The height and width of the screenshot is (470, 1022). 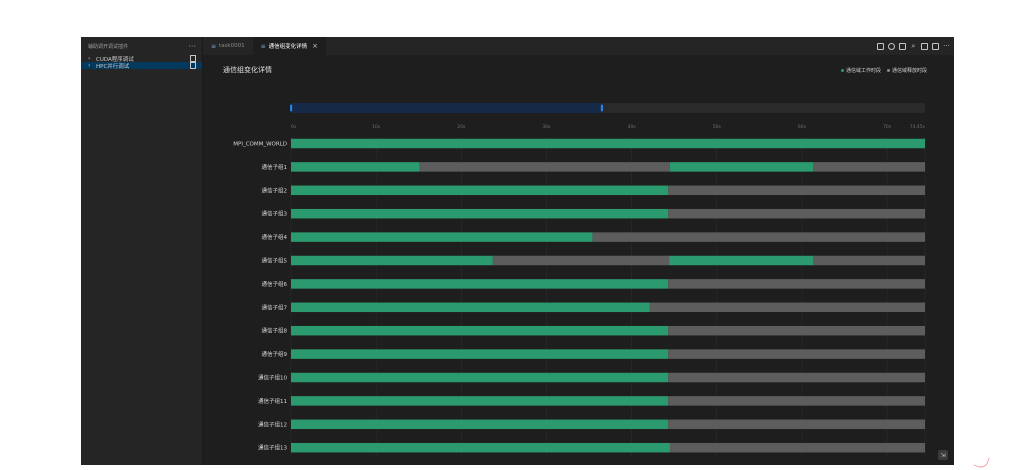 I want to click on chart-legend: 通信域工作时段 通信域释放时段, so click(x=883, y=70).